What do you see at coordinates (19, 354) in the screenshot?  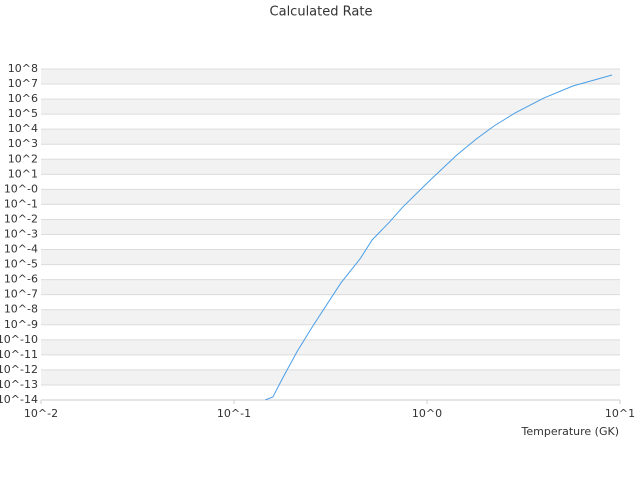 I see `y-tick-label: 10^-11` at bounding box center [19, 354].